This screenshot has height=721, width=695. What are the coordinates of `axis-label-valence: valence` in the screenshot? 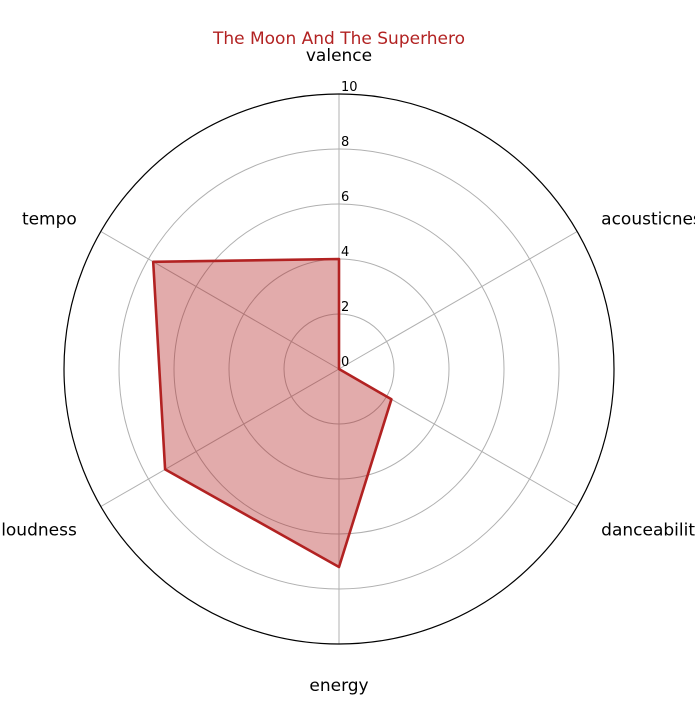 It's located at (339, 56).